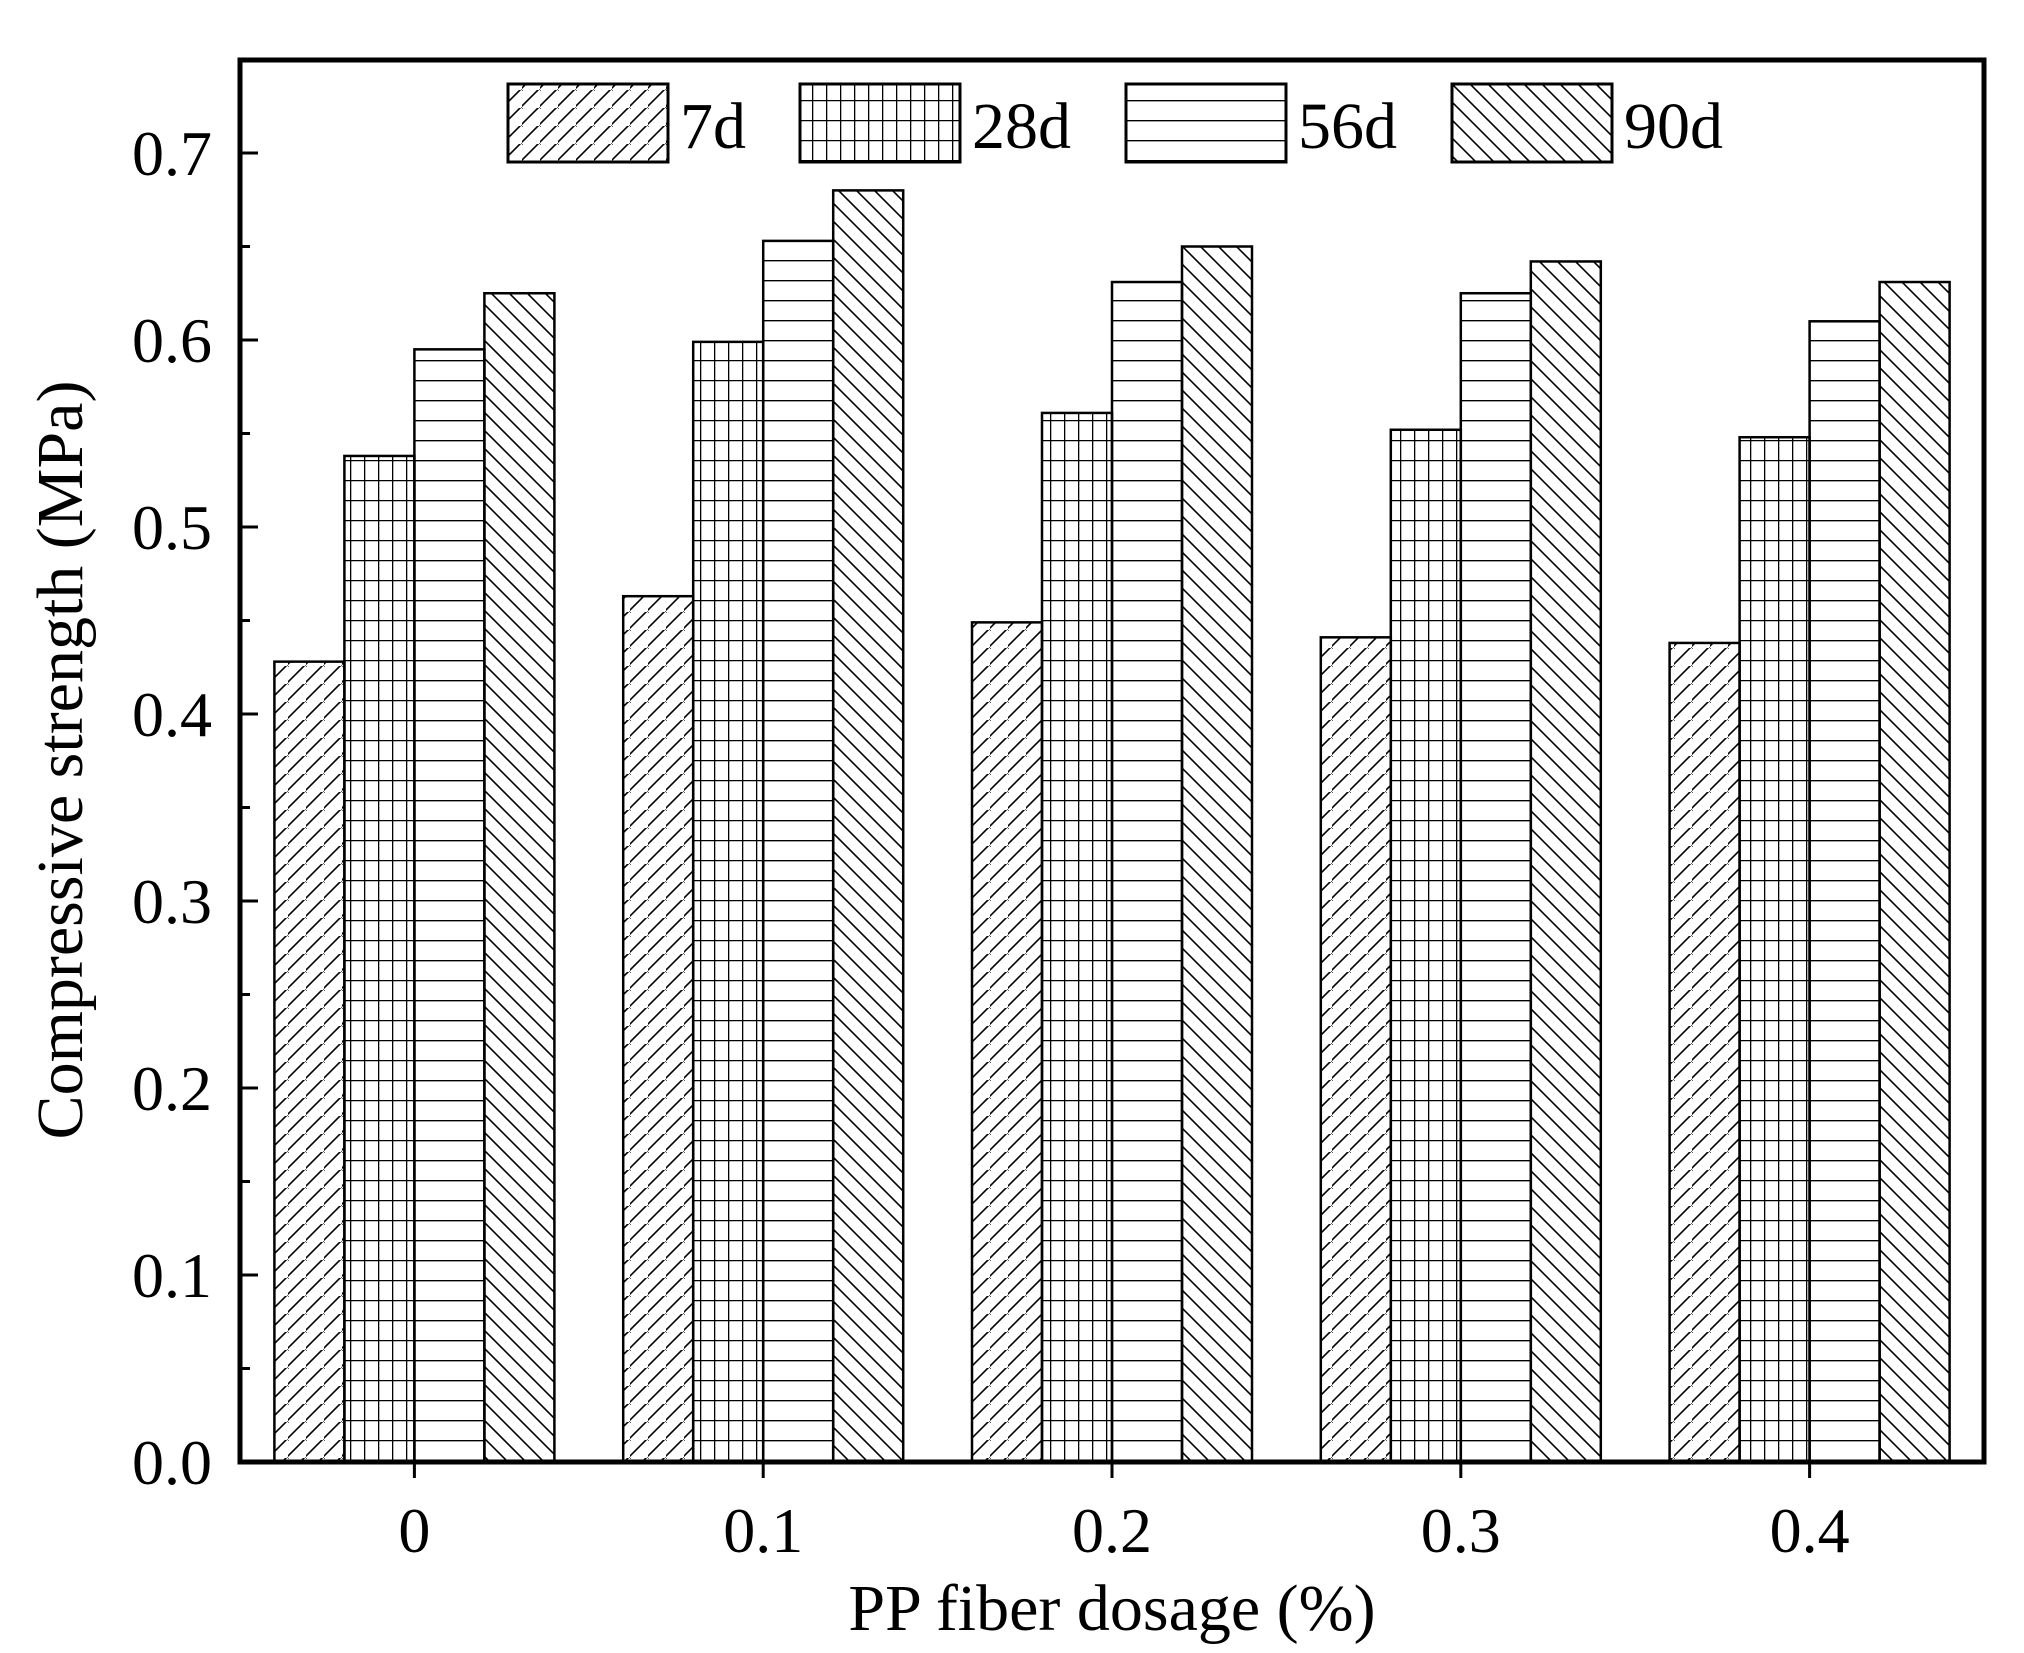 The image size is (2024, 1653). I want to click on legend: 7d 28d 56d 90d, so click(1114, 123).